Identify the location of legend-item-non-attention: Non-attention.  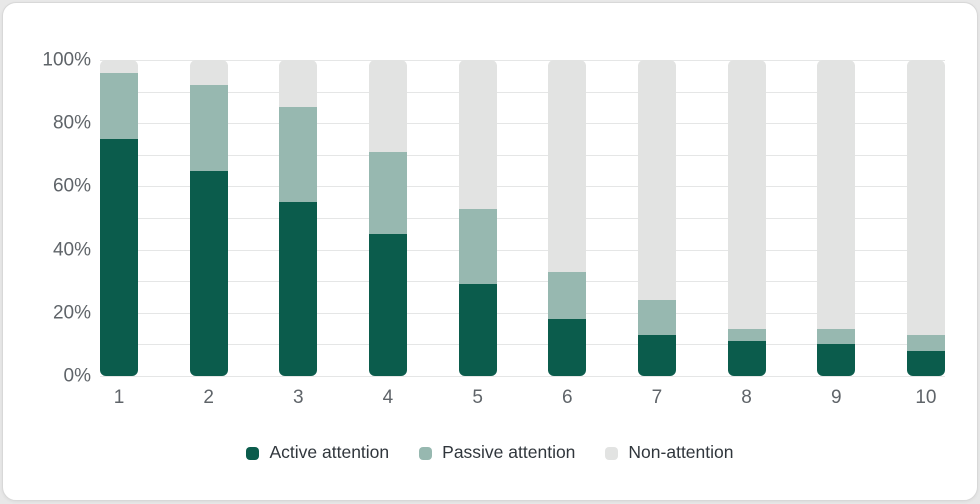
(669, 452).